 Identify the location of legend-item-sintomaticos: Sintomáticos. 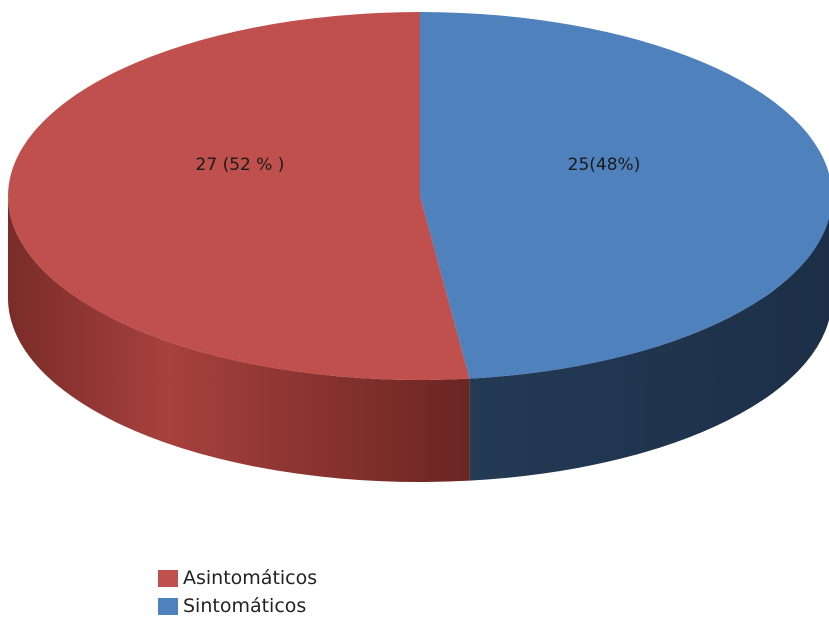
(237, 606).